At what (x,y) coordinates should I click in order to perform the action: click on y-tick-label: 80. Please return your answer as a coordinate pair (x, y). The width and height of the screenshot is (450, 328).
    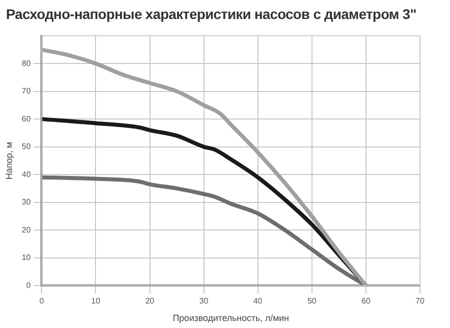
    Looking at the image, I should click on (27, 63).